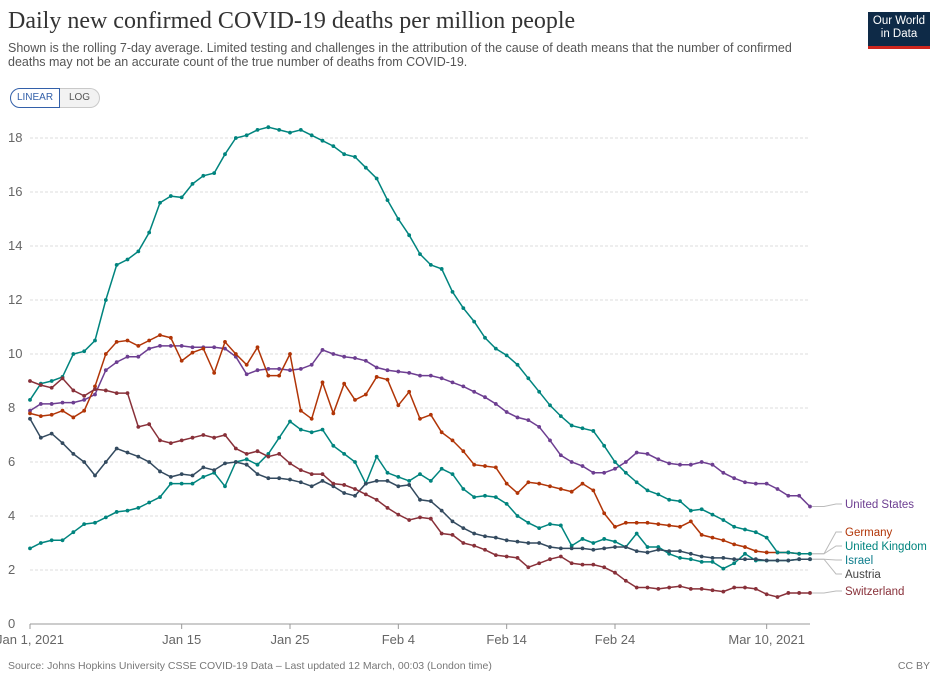  Describe the element at coordinates (15, 191) in the screenshot. I see `y-tick-label: 16` at that location.